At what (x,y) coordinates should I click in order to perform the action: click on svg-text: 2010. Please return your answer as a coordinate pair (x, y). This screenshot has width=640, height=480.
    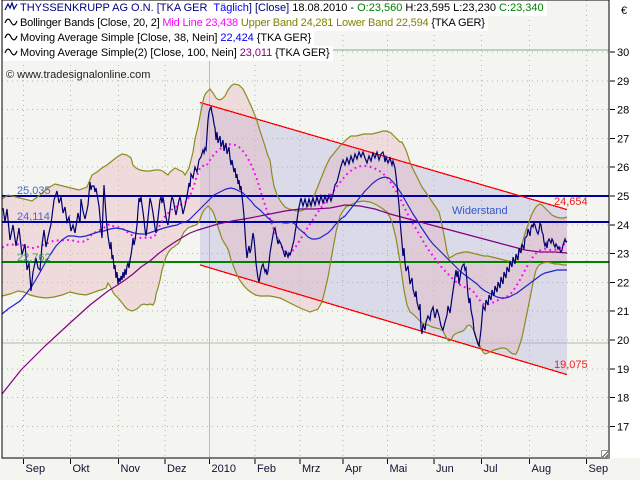
    Looking at the image, I should click on (224, 469).